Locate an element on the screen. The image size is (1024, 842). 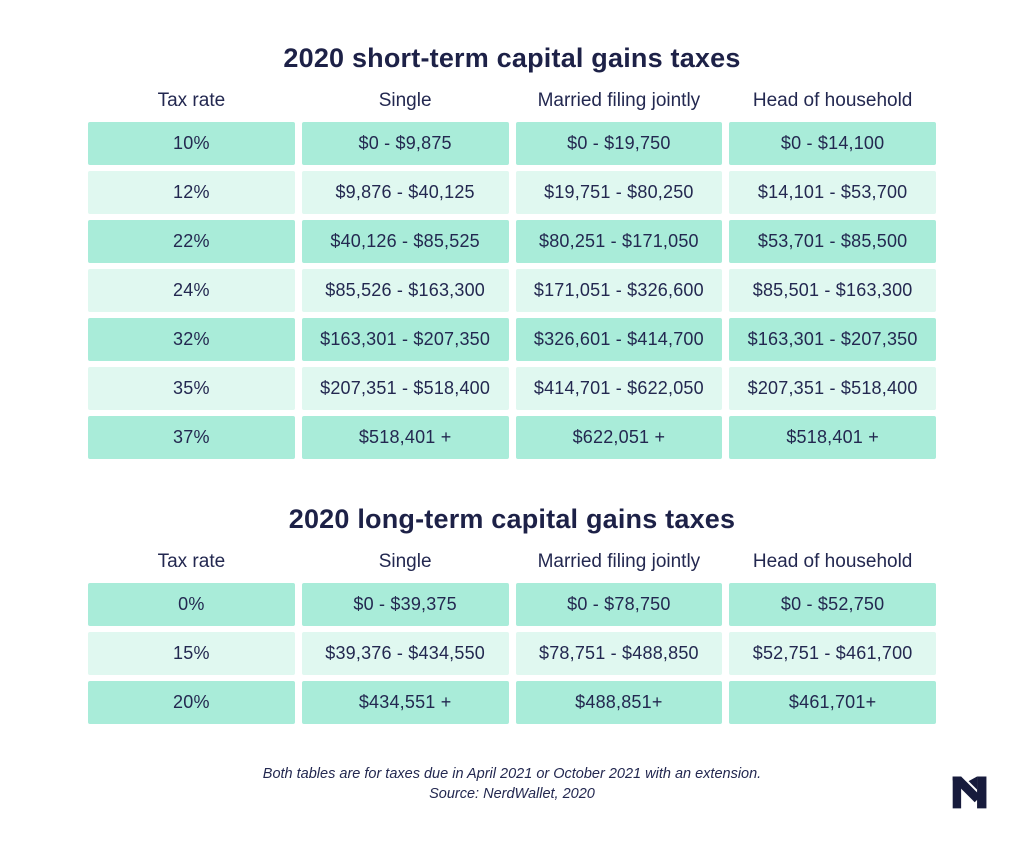
tax-rate-cell: 24% is located at coordinates (191, 290).